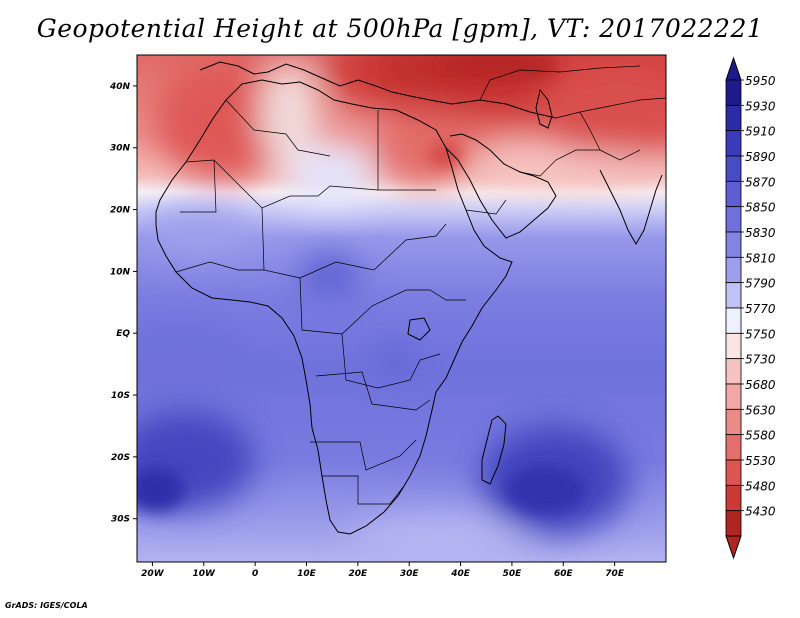 Image resolution: width=800 pixels, height=618 pixels. I want to click on lat-tick-label: 40N, so click(120, 87).